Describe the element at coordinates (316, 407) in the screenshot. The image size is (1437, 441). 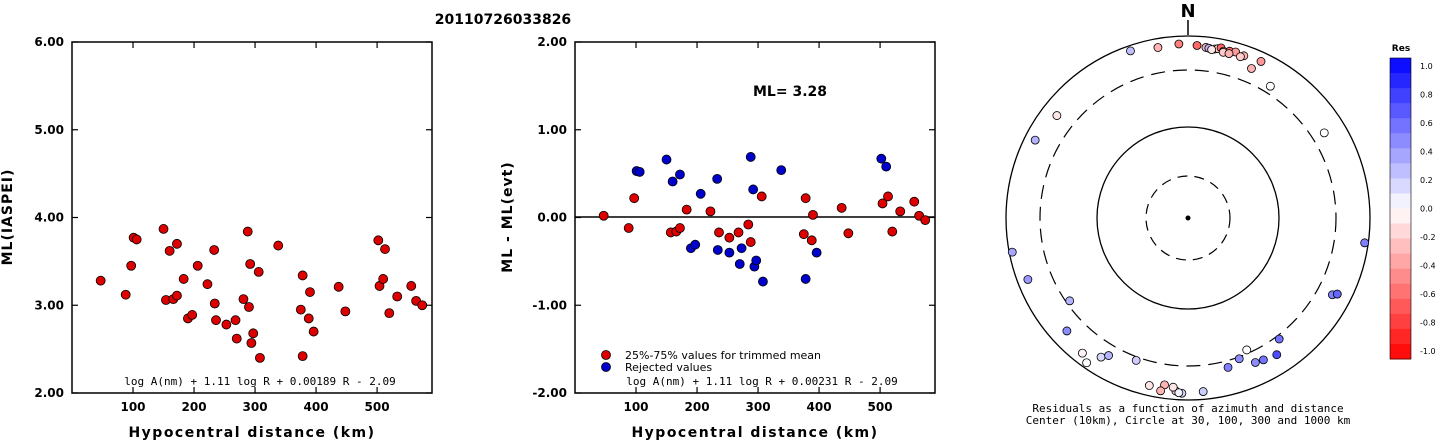
I see `x-tick-label: 400` at that location.